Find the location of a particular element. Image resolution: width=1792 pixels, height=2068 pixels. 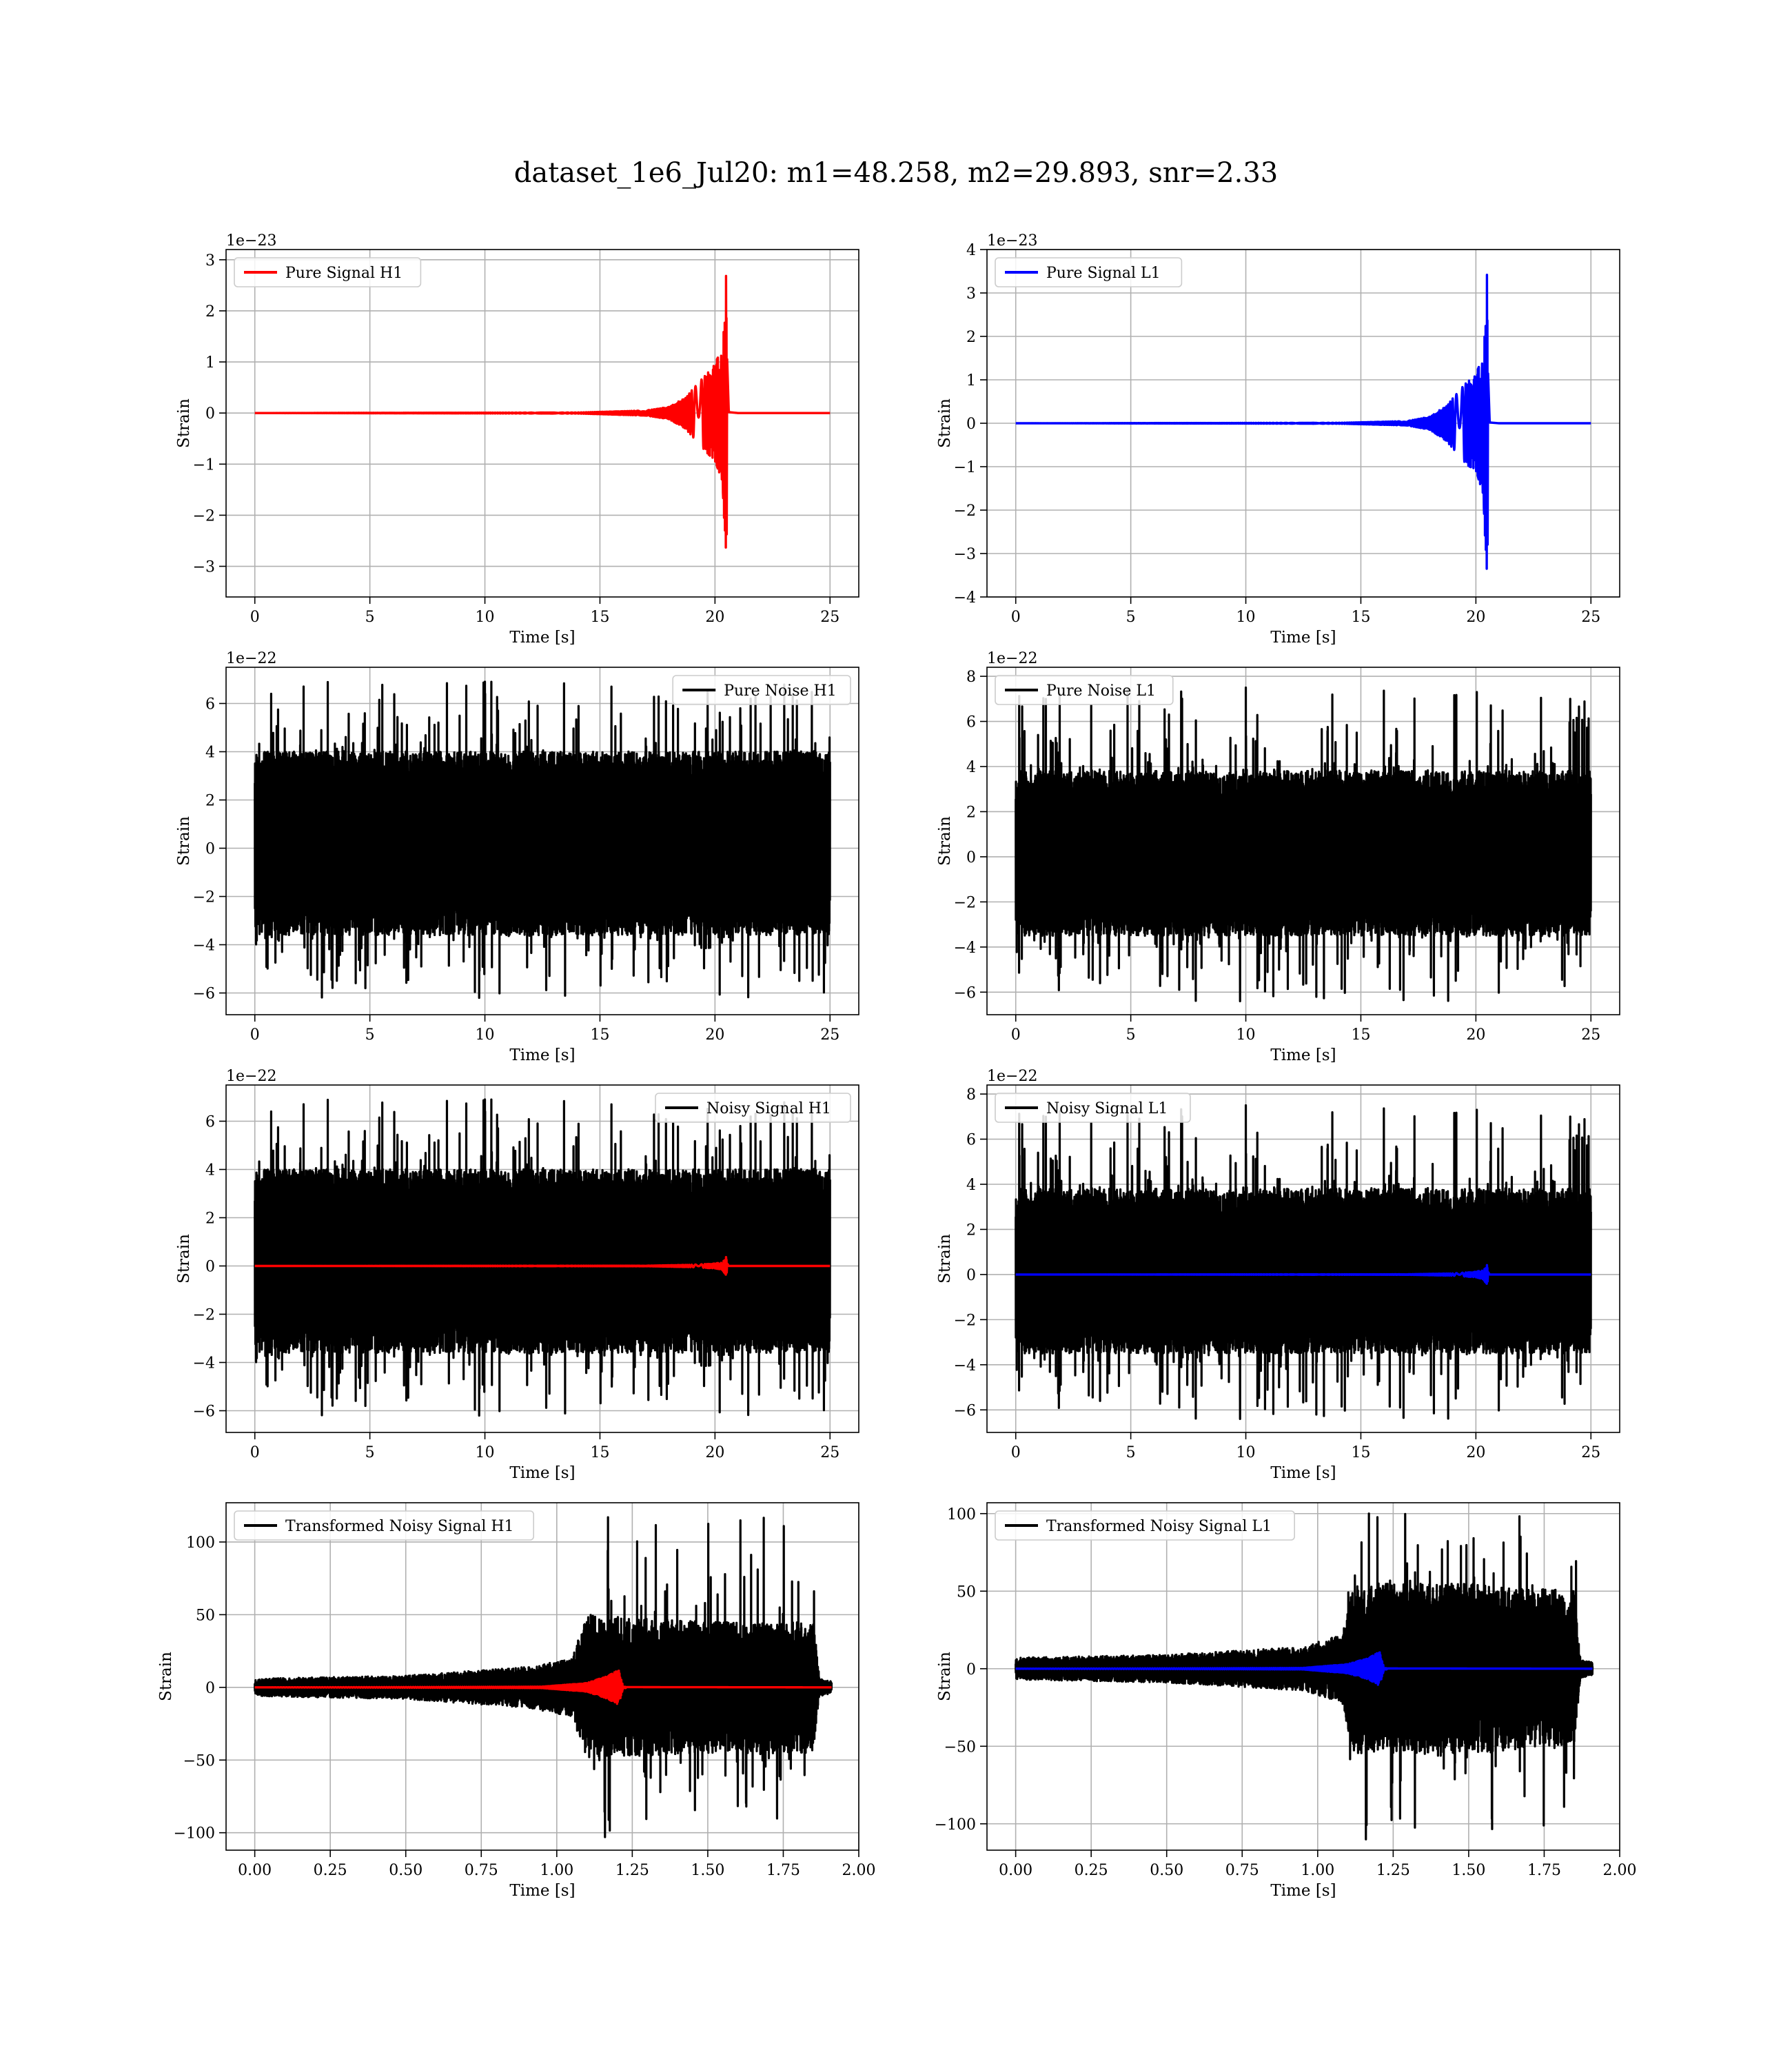

y-tick-label: −3 is located at coordinates (204, 567).